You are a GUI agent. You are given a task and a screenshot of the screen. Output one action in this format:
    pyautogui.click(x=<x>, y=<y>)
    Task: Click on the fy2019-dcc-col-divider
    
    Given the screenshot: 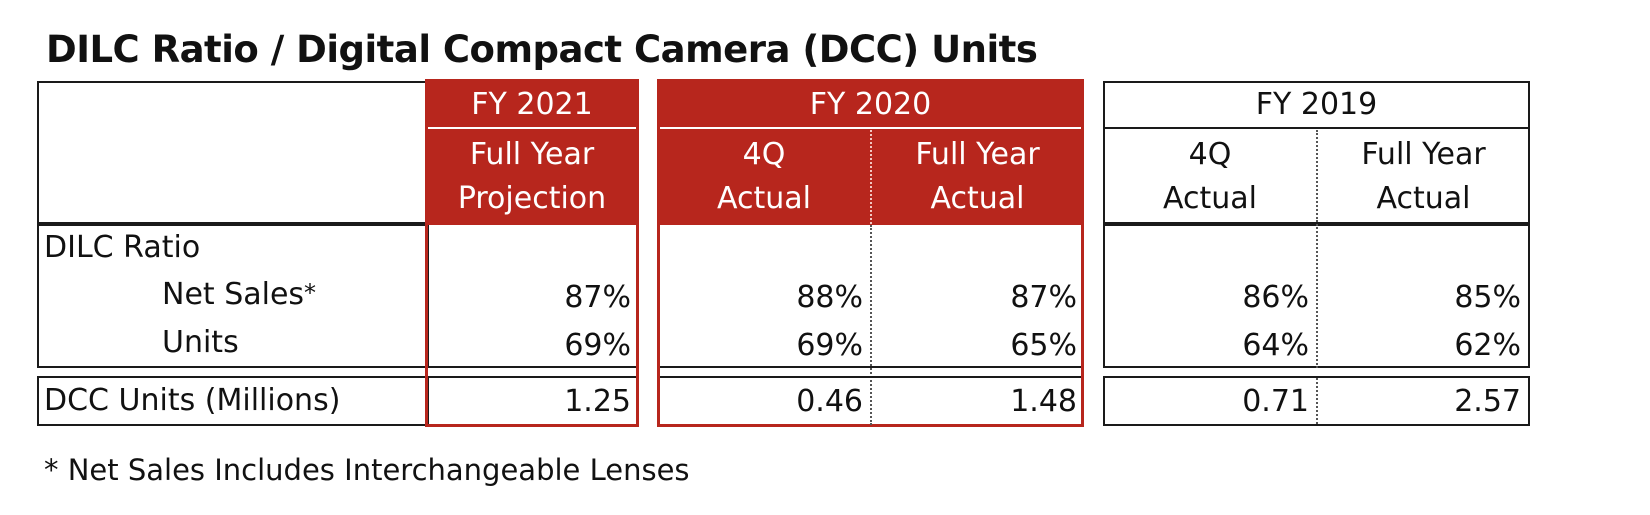 What is the action you would take?
    pyautogui.click(x=1317, y=401)
    